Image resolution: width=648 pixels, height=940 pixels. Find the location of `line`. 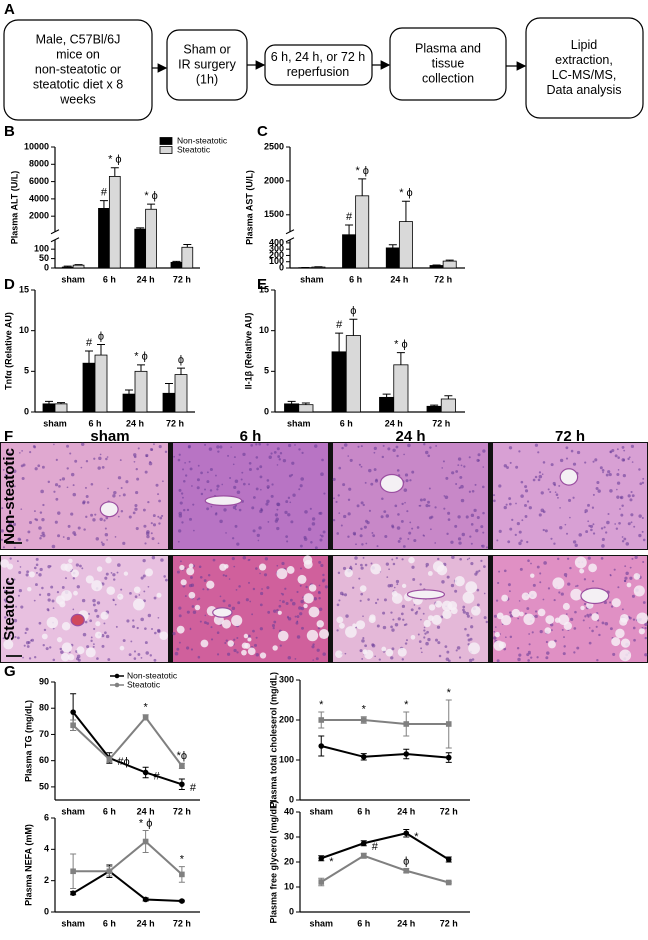

line is located at coordinates (385, 869).